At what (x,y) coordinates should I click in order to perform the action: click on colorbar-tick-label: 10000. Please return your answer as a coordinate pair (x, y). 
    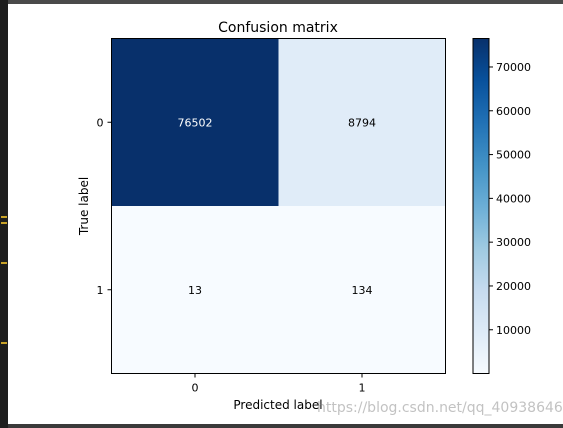
    Looking at the image, I should click on (513, 330).